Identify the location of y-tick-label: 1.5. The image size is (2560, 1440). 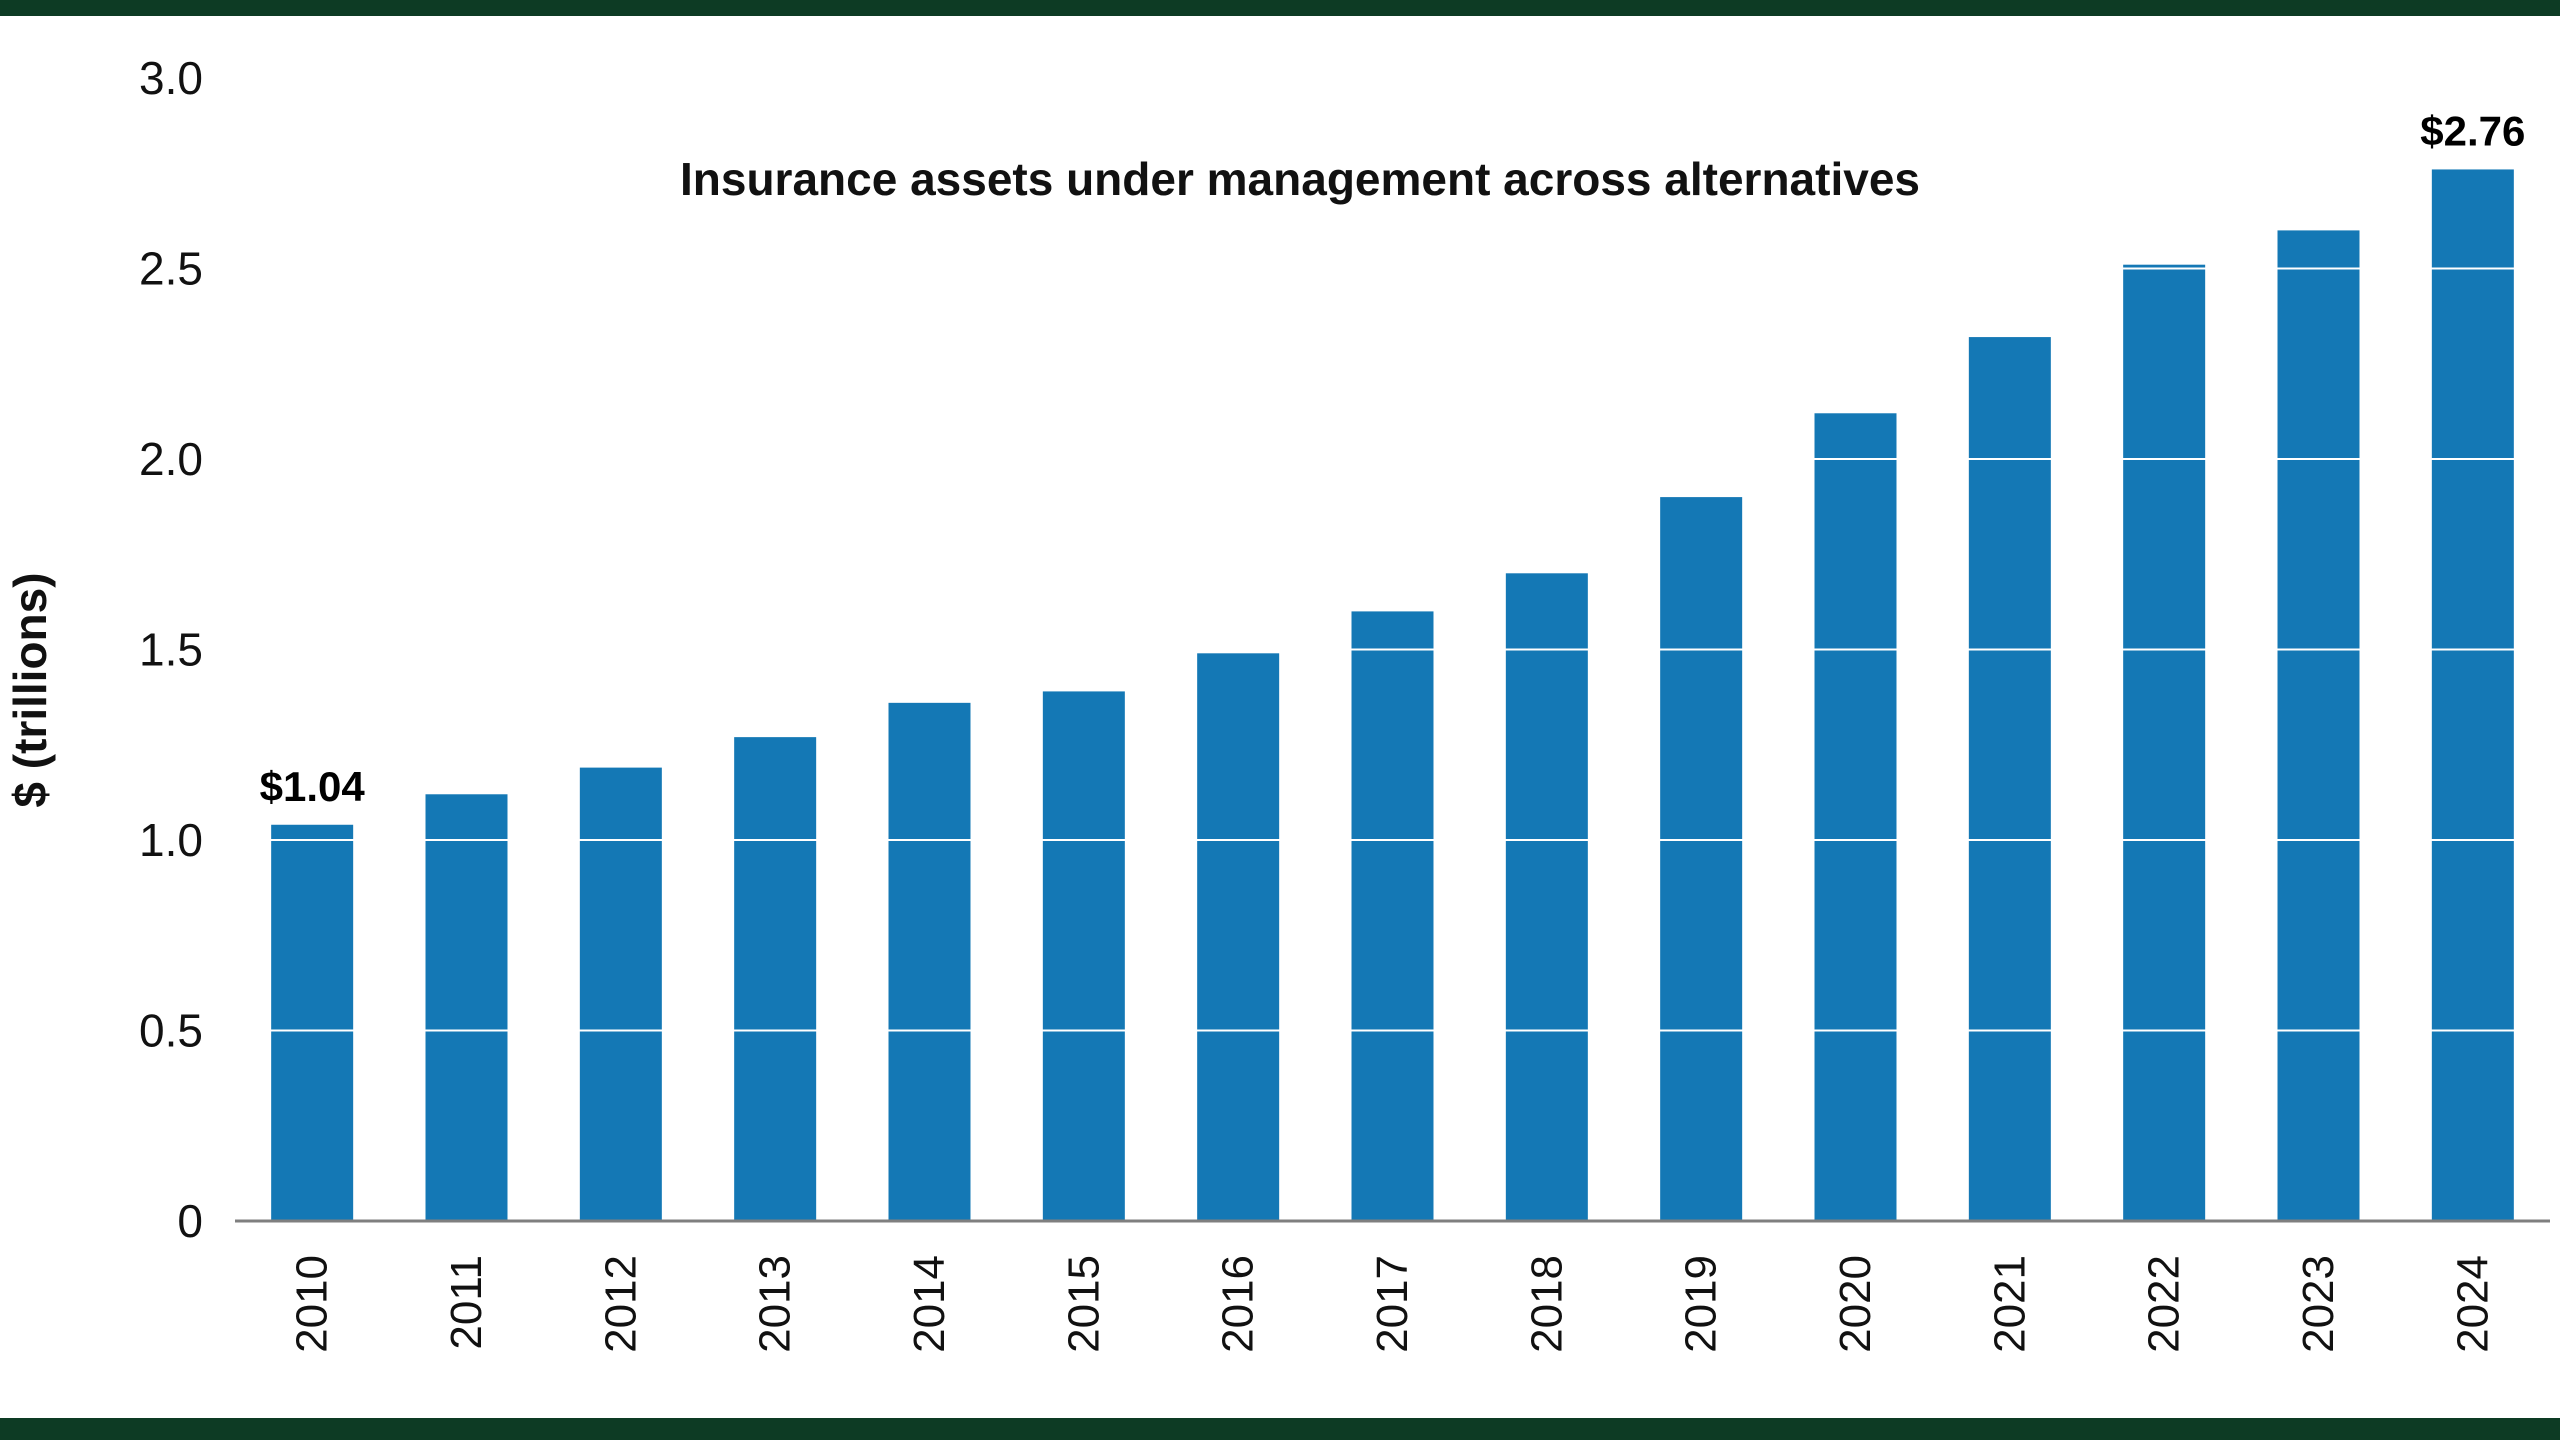
(171, 650).